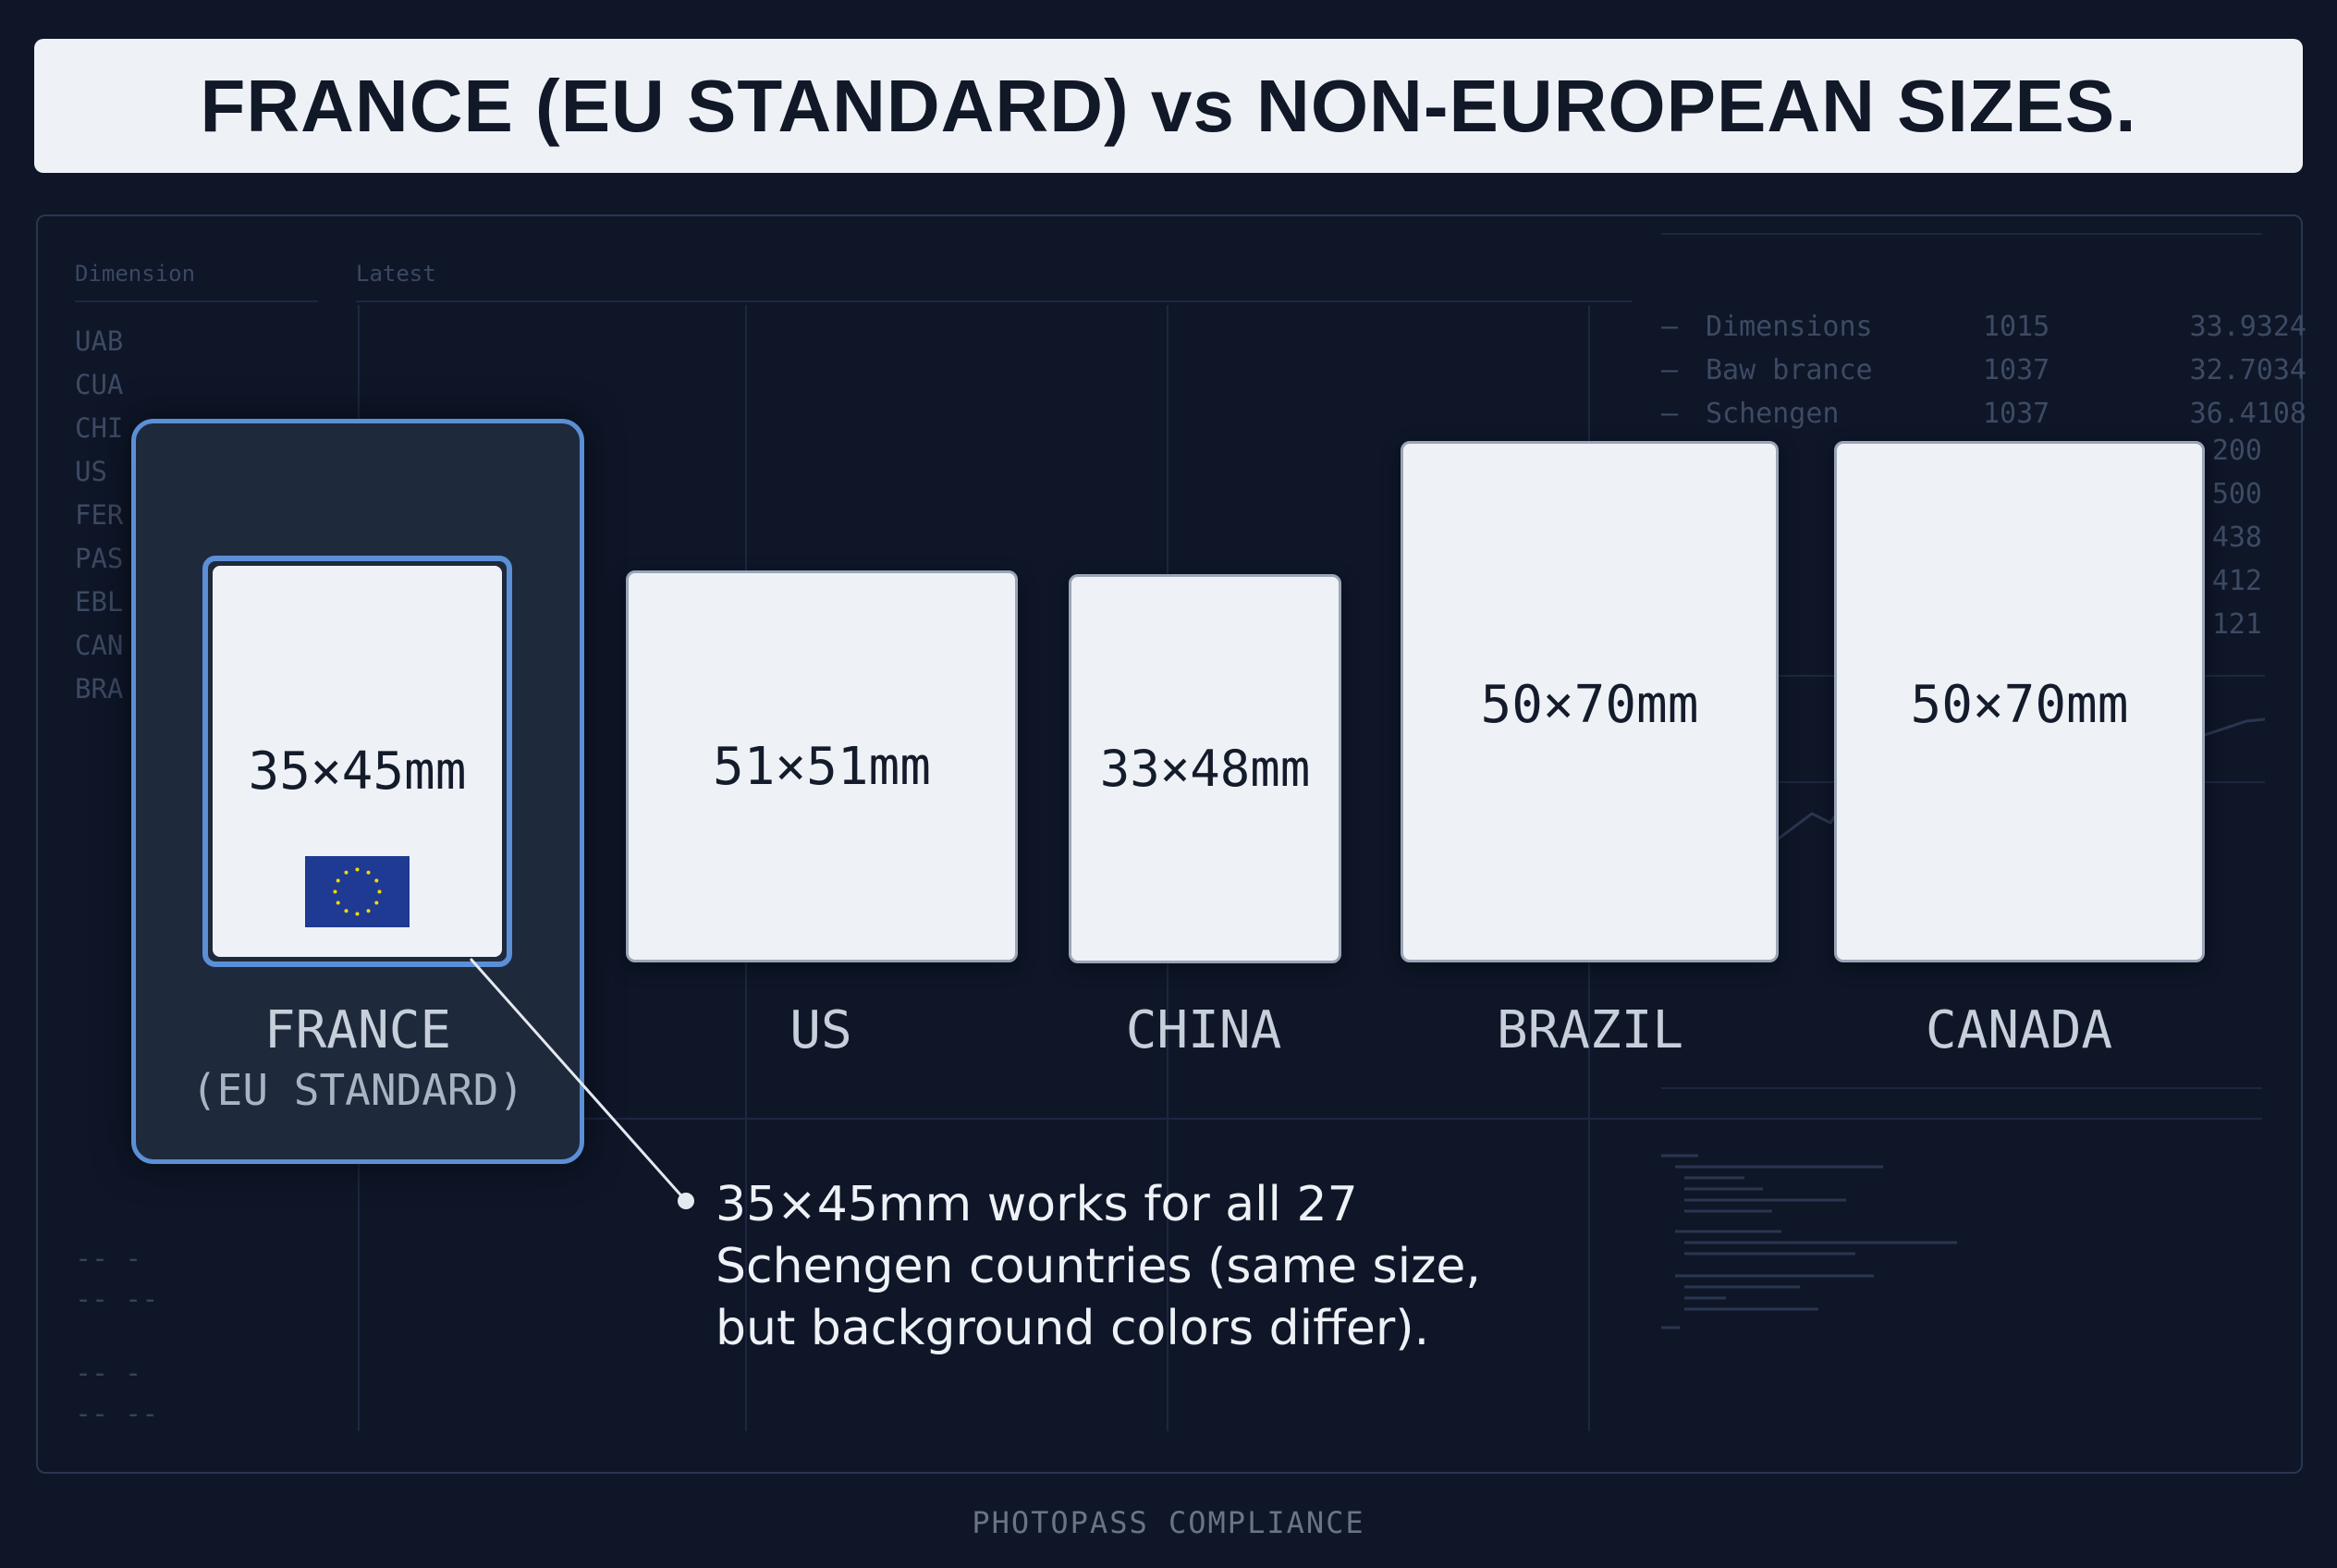  What do you see at coordinates (116, 1337) in the screenshot?
I see `bg-dashes: -- - -- -- -- - -- --` at bounding box center [116, 1337].